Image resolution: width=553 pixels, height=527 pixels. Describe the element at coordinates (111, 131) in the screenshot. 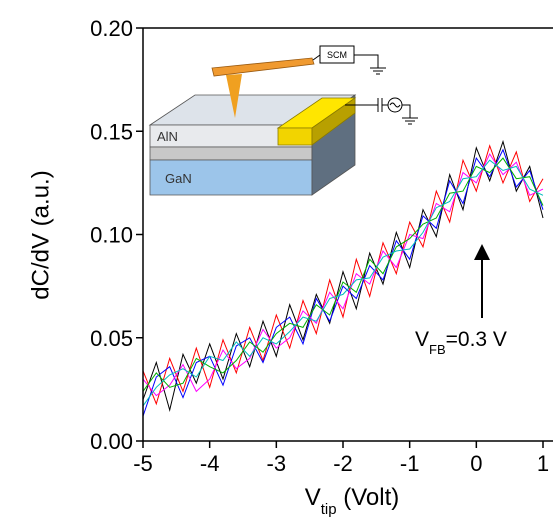

I see `y-tick-label: 0.15` at that location.